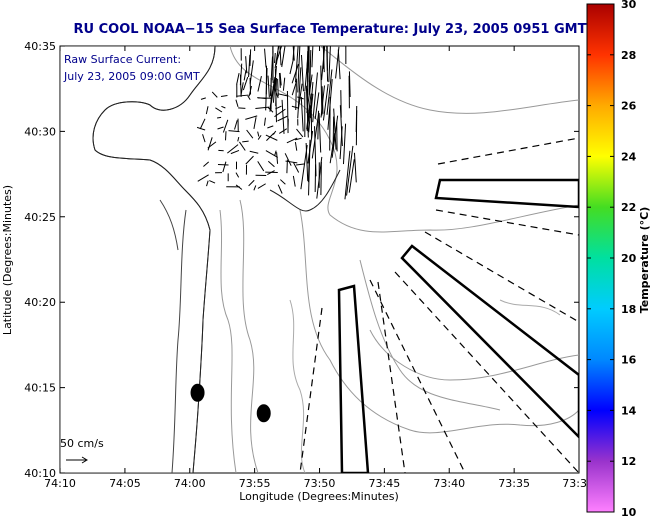 The width and height of the screenshot is (651, 518). I want to click on colorbar-tick-label: 14, so click(629, 410).